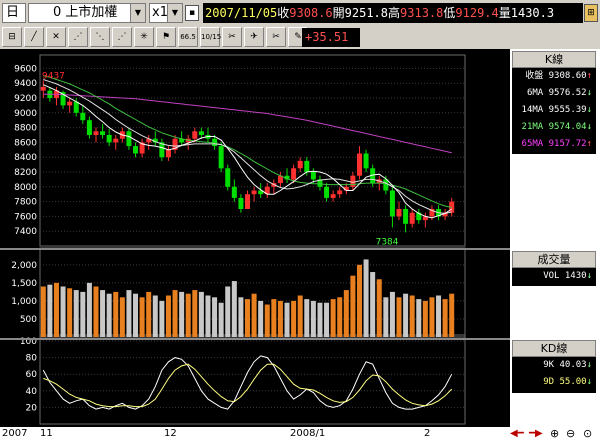 The width and height of the screenshot is (600, 443). Describe the element at coordinates (25, 129) in the screenshot. I see `y-tick-label: 8800` at that location.